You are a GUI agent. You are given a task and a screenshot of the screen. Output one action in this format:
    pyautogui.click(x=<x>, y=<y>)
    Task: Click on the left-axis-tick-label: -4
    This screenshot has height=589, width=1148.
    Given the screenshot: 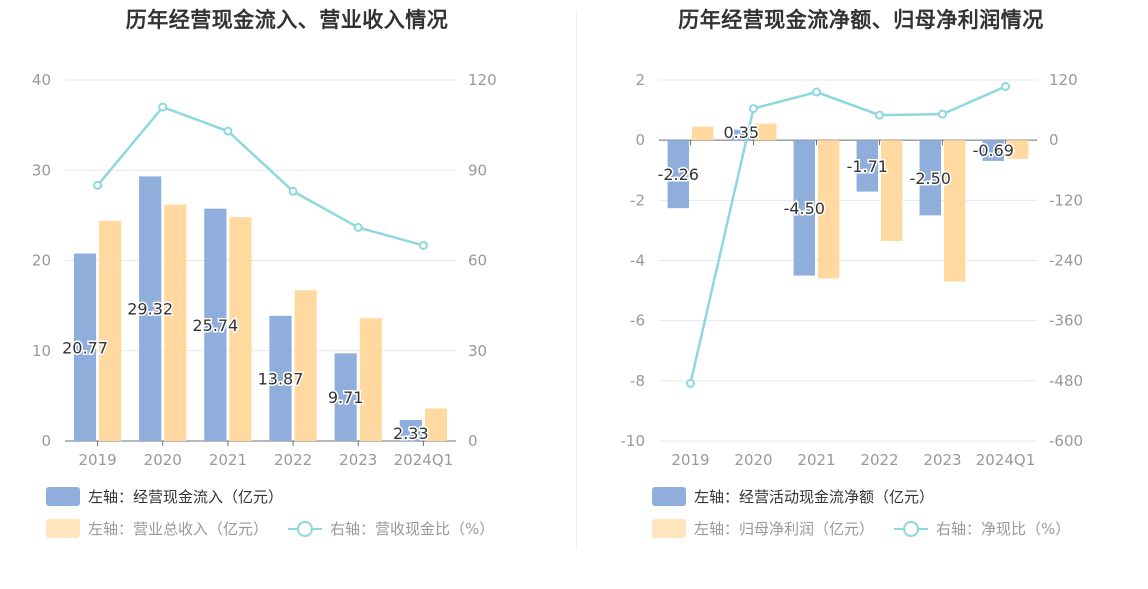 What is the action you would take?
    pyautogui.click(x=637, y=261)
    